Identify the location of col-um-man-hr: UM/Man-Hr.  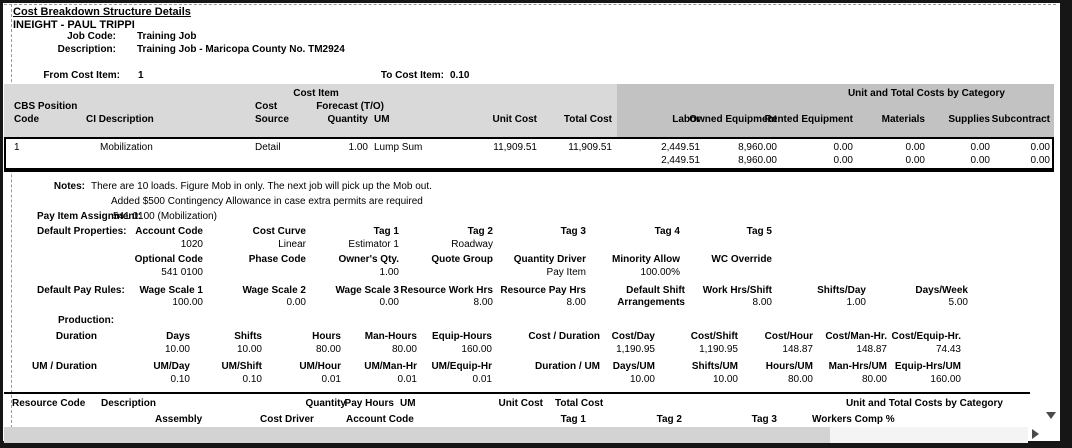
(390, 366).